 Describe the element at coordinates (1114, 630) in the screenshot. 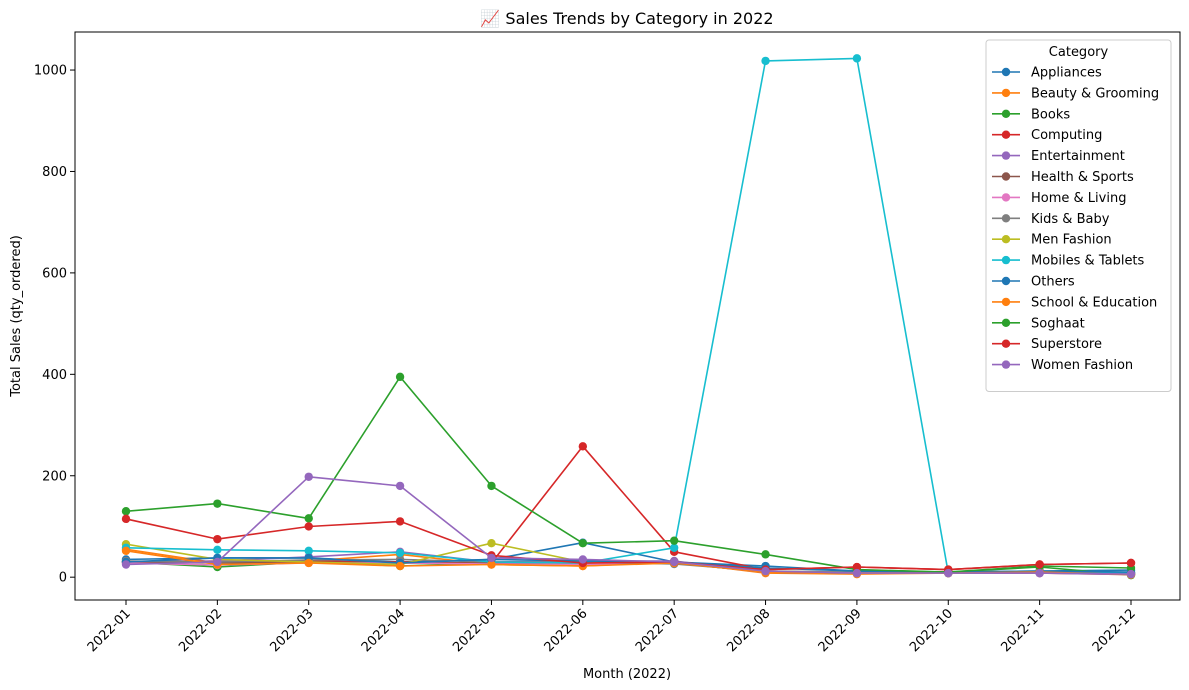

I see `x-tick-label: 2022-12` at that location.